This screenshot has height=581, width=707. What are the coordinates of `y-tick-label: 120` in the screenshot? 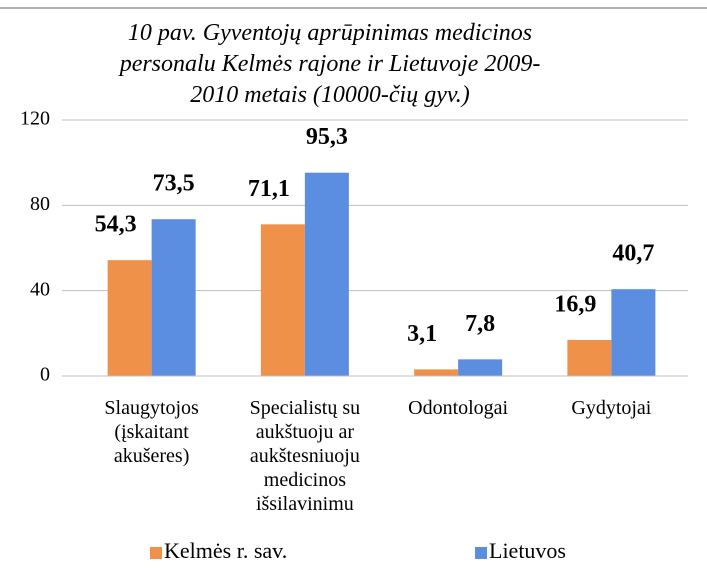 It's located at (35, 119).